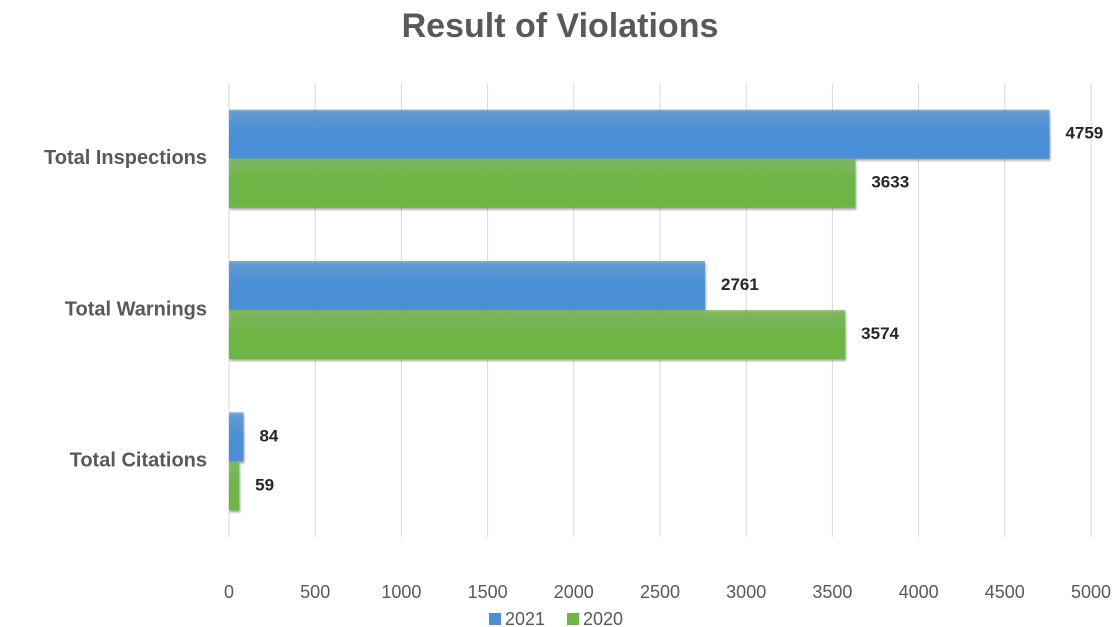 Image resolution: width=1120 pixels, height=627 pixels. Describe the element at coordinates (264, 484) in the screenshot. I see `data-label: 59` at that location.